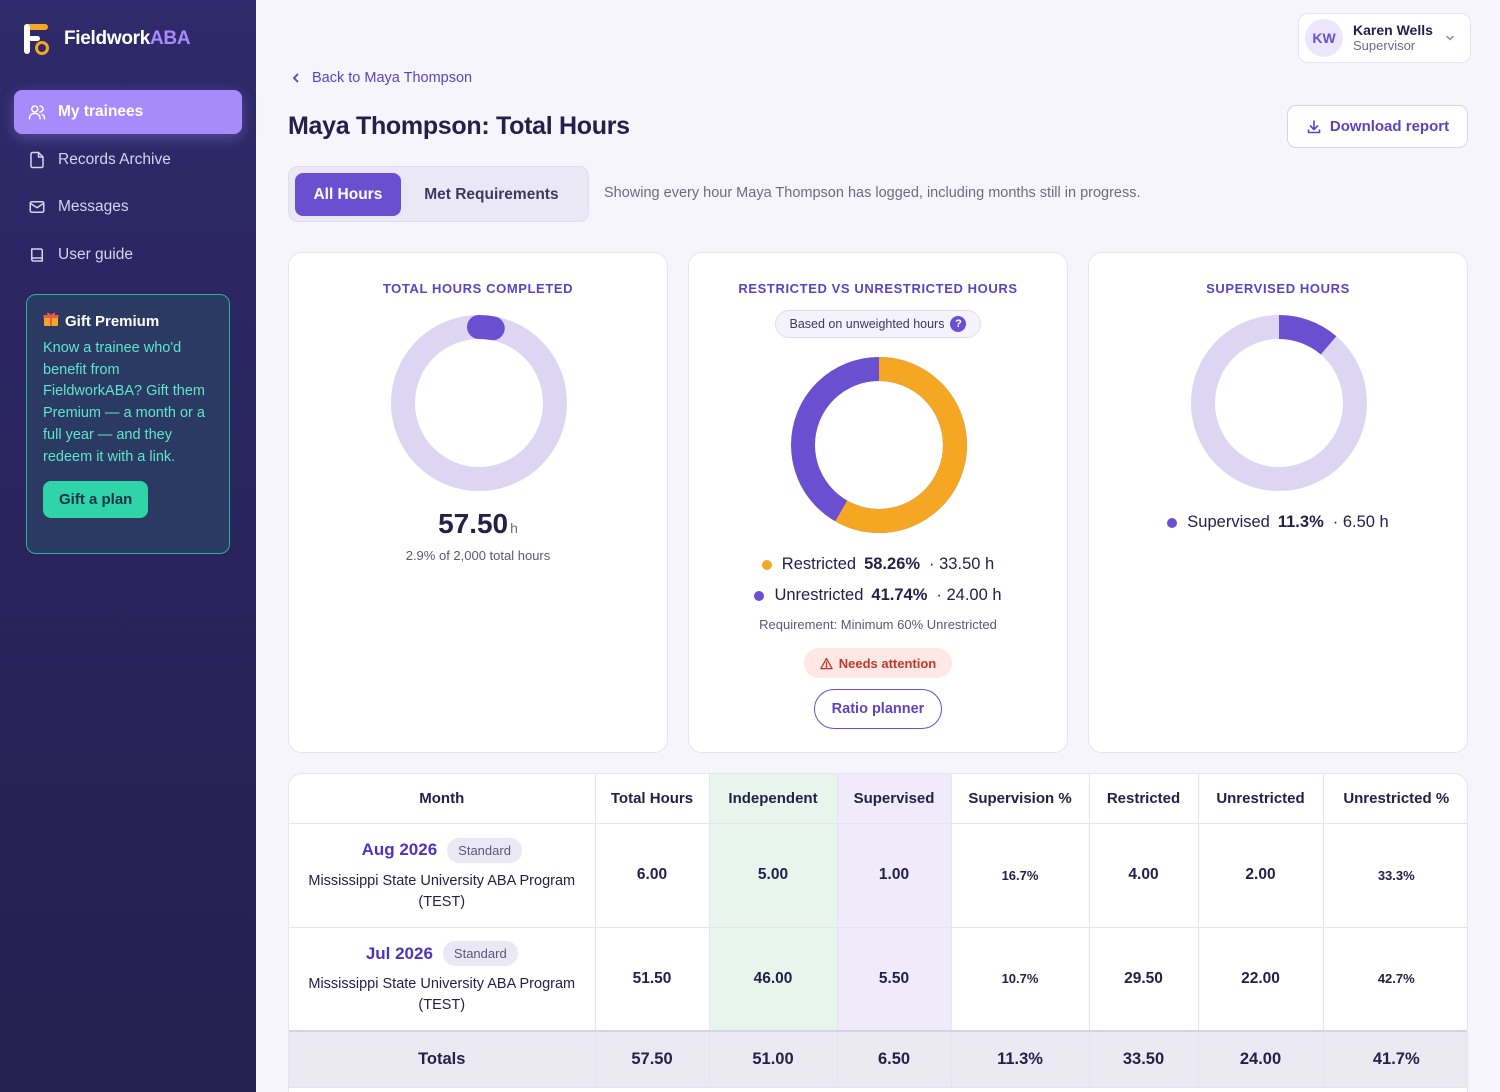 Image resolution: width=1500 pixels, height=1092 pixels. Describe the element at coordinates (1395, 979) in the screenshot. I see `unrestricted-pct-cell: 42.7%` at that location.